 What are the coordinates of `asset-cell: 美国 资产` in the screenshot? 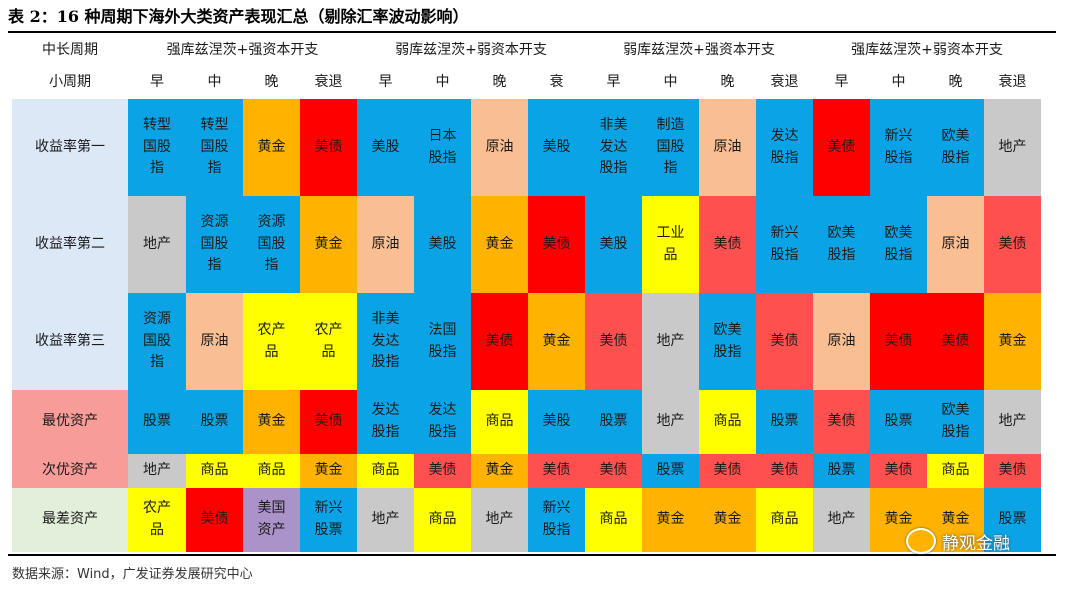 It's located at (271, 520).